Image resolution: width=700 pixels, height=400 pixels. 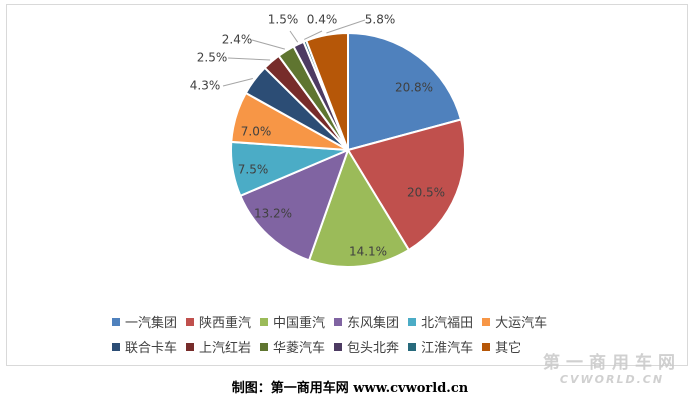 I want to click on watermark-en: CVWORLD.CN, so click(x=612, y=379).